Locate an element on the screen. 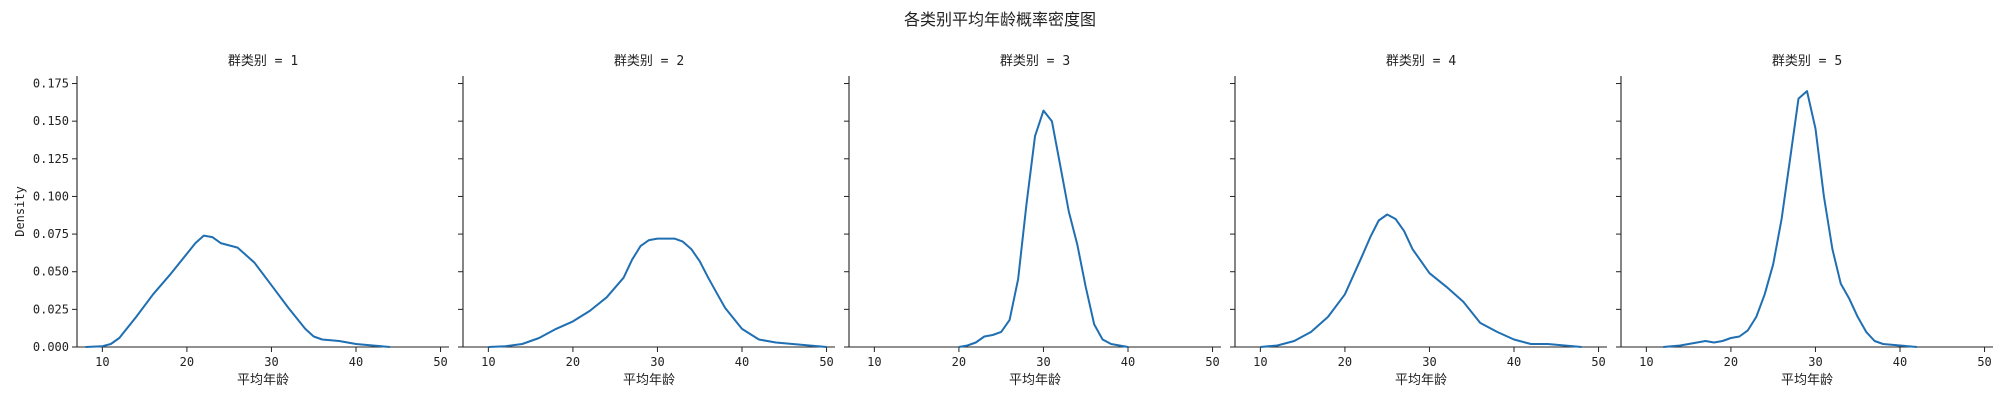 The width and height of the screenshot is (2000, 404). y-tick-label: 0.175 is located at coordinates (51, 84).